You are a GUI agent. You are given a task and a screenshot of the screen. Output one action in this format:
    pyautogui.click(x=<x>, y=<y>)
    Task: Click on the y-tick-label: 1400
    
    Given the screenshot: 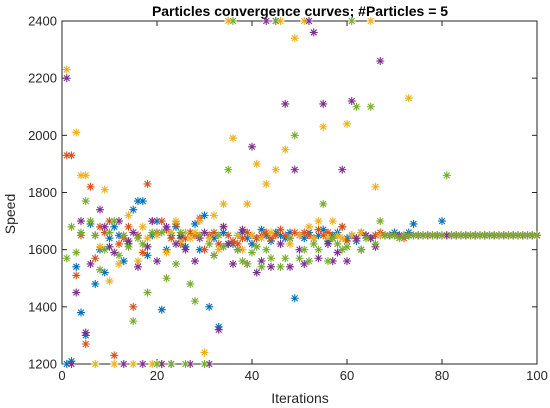 What is the action you would take?
    pyautogui.click(x=42, y=306)
    